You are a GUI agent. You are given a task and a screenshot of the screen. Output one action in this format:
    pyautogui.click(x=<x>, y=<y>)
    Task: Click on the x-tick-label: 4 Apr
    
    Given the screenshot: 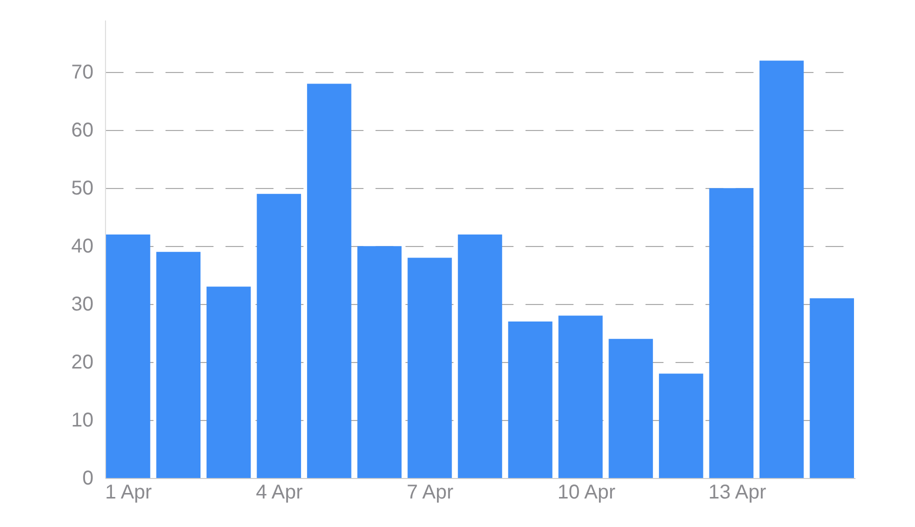 What is the action you would take?
    pyautogui.click(x=279, y=493)
    